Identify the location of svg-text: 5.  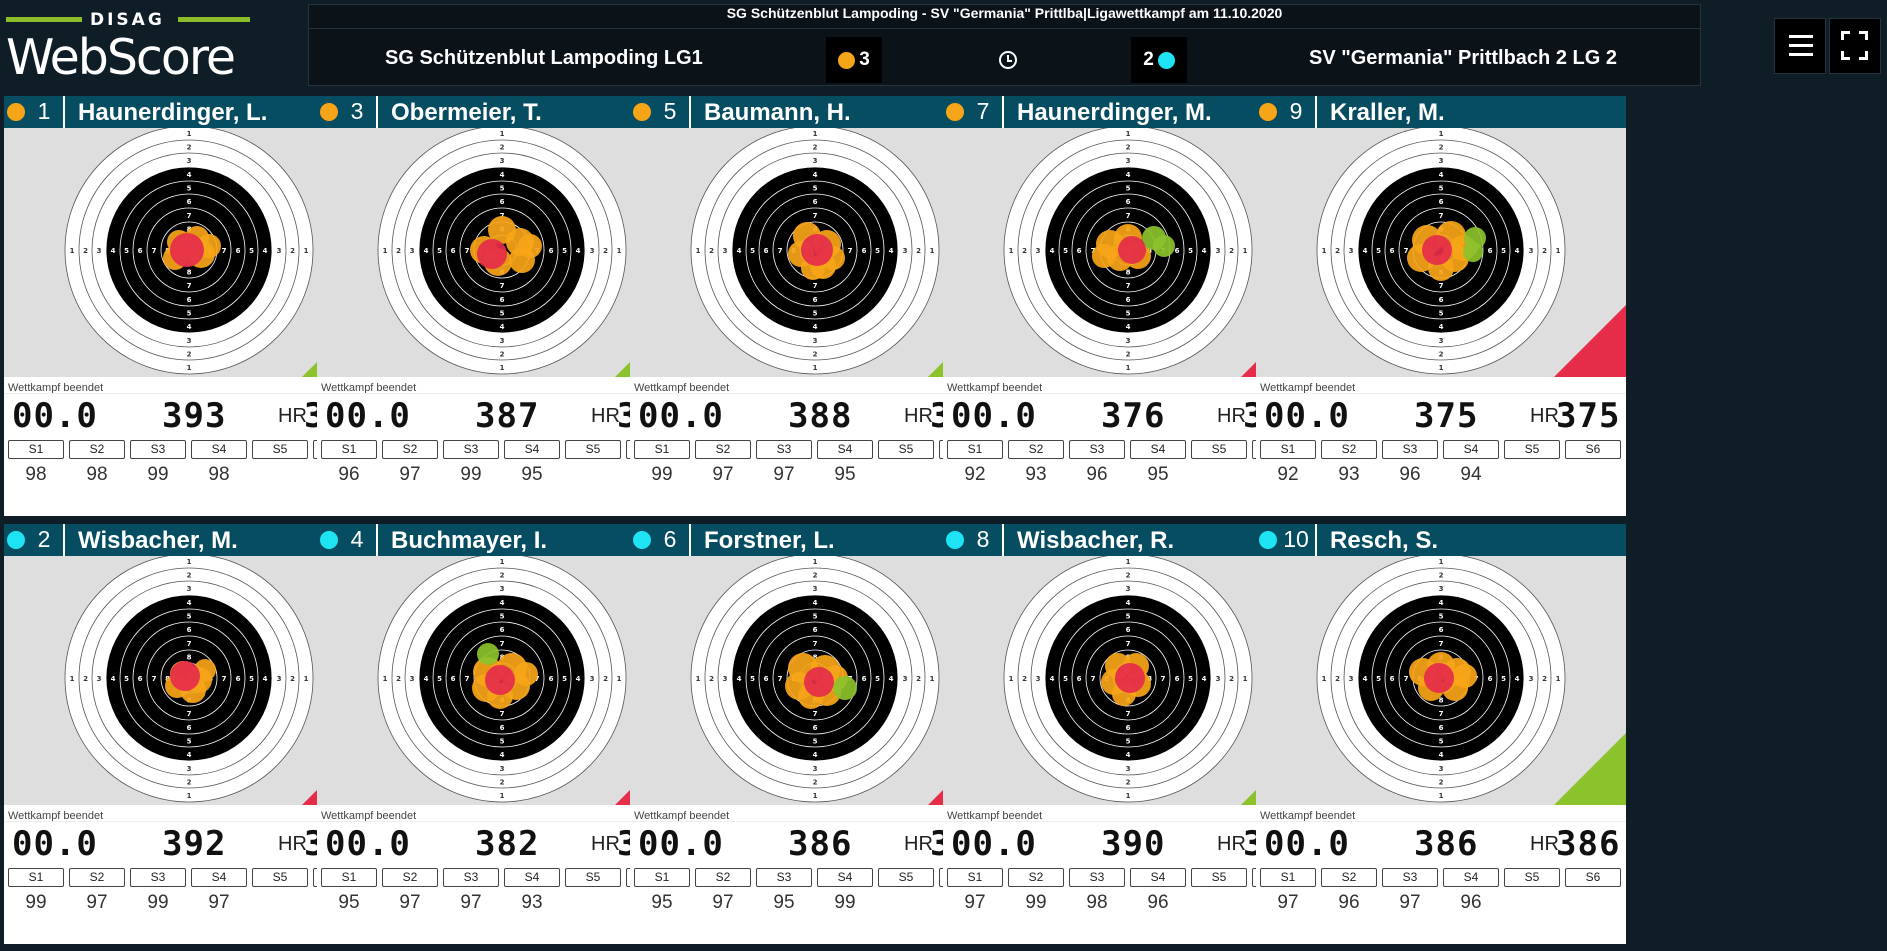
(502, 617).